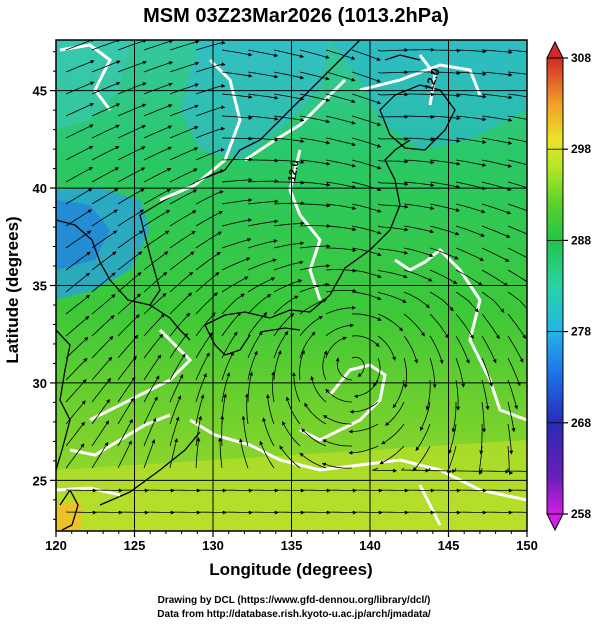  I want to click on colorbar-tick-label-268: 268, so click(581, 423).